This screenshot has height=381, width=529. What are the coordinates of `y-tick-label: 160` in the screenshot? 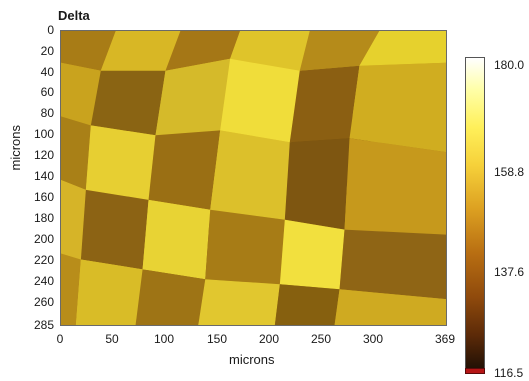 It's located at (43, 197).